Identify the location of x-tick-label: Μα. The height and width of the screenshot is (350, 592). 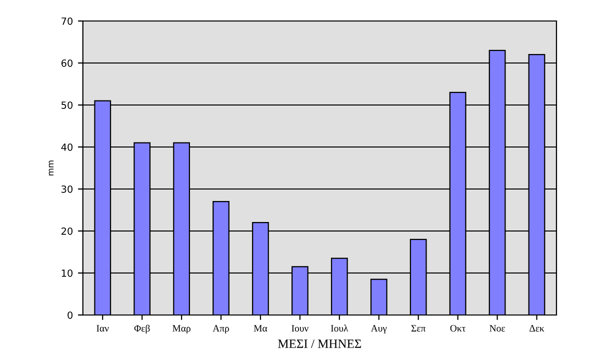
(261, 328).